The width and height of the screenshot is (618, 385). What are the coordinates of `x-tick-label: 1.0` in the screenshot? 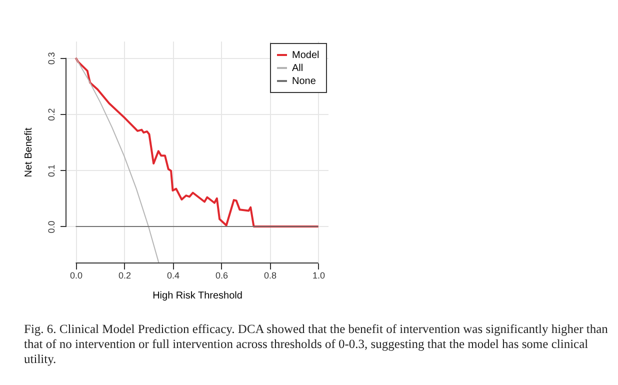 It's located at (319, 275).